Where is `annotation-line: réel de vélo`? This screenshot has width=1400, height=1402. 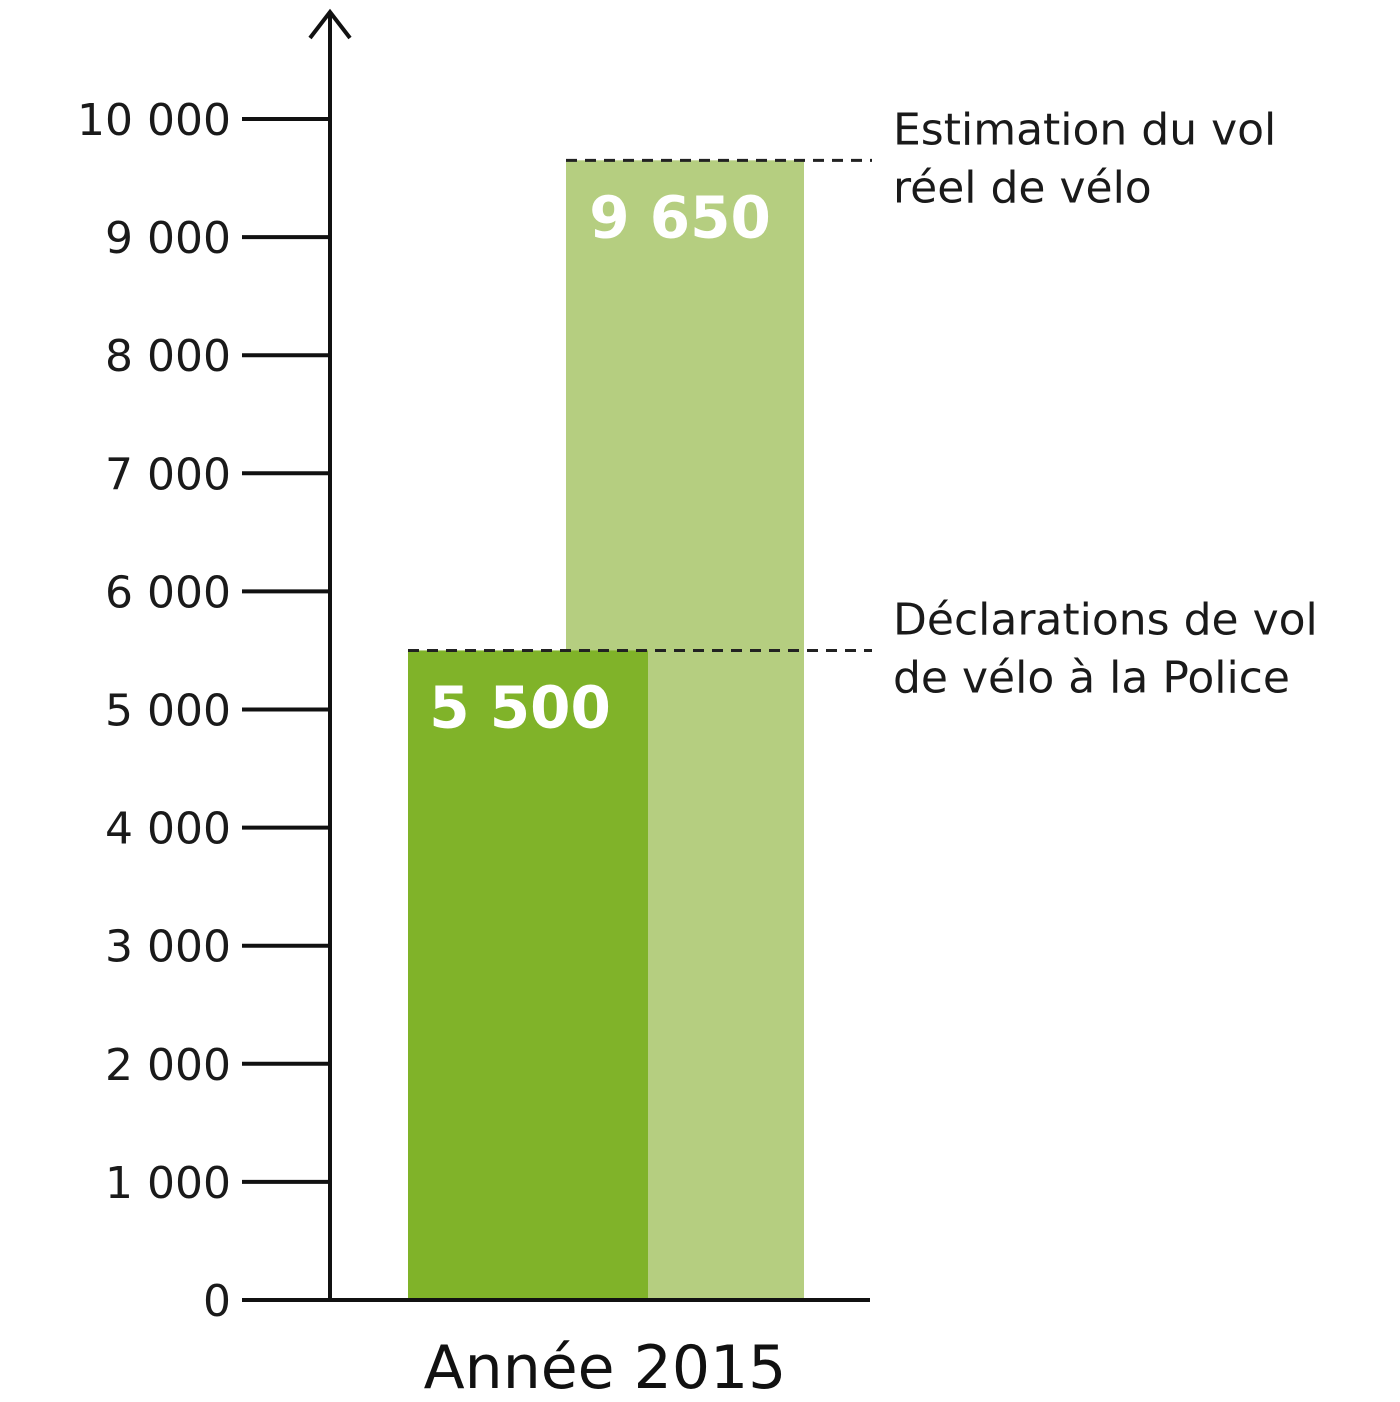
annotation-line: réel de vélo is located at coordinates (1022, 187).